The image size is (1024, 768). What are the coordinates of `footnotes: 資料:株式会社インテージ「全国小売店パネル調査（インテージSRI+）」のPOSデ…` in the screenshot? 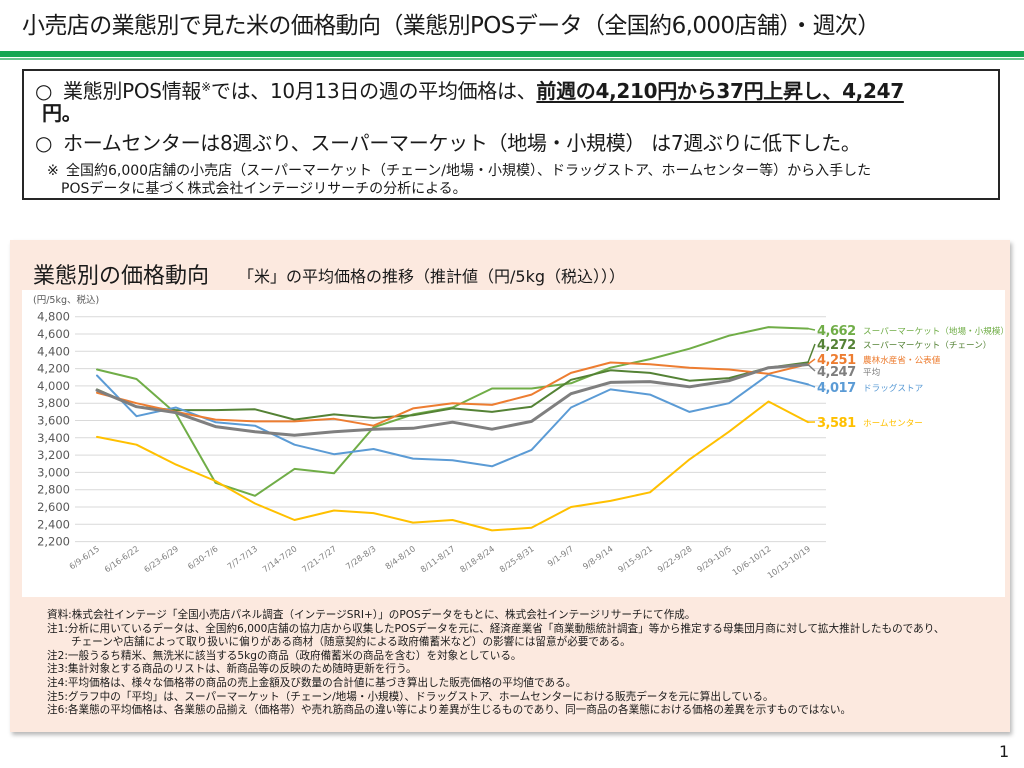 It's located at (496, 663).